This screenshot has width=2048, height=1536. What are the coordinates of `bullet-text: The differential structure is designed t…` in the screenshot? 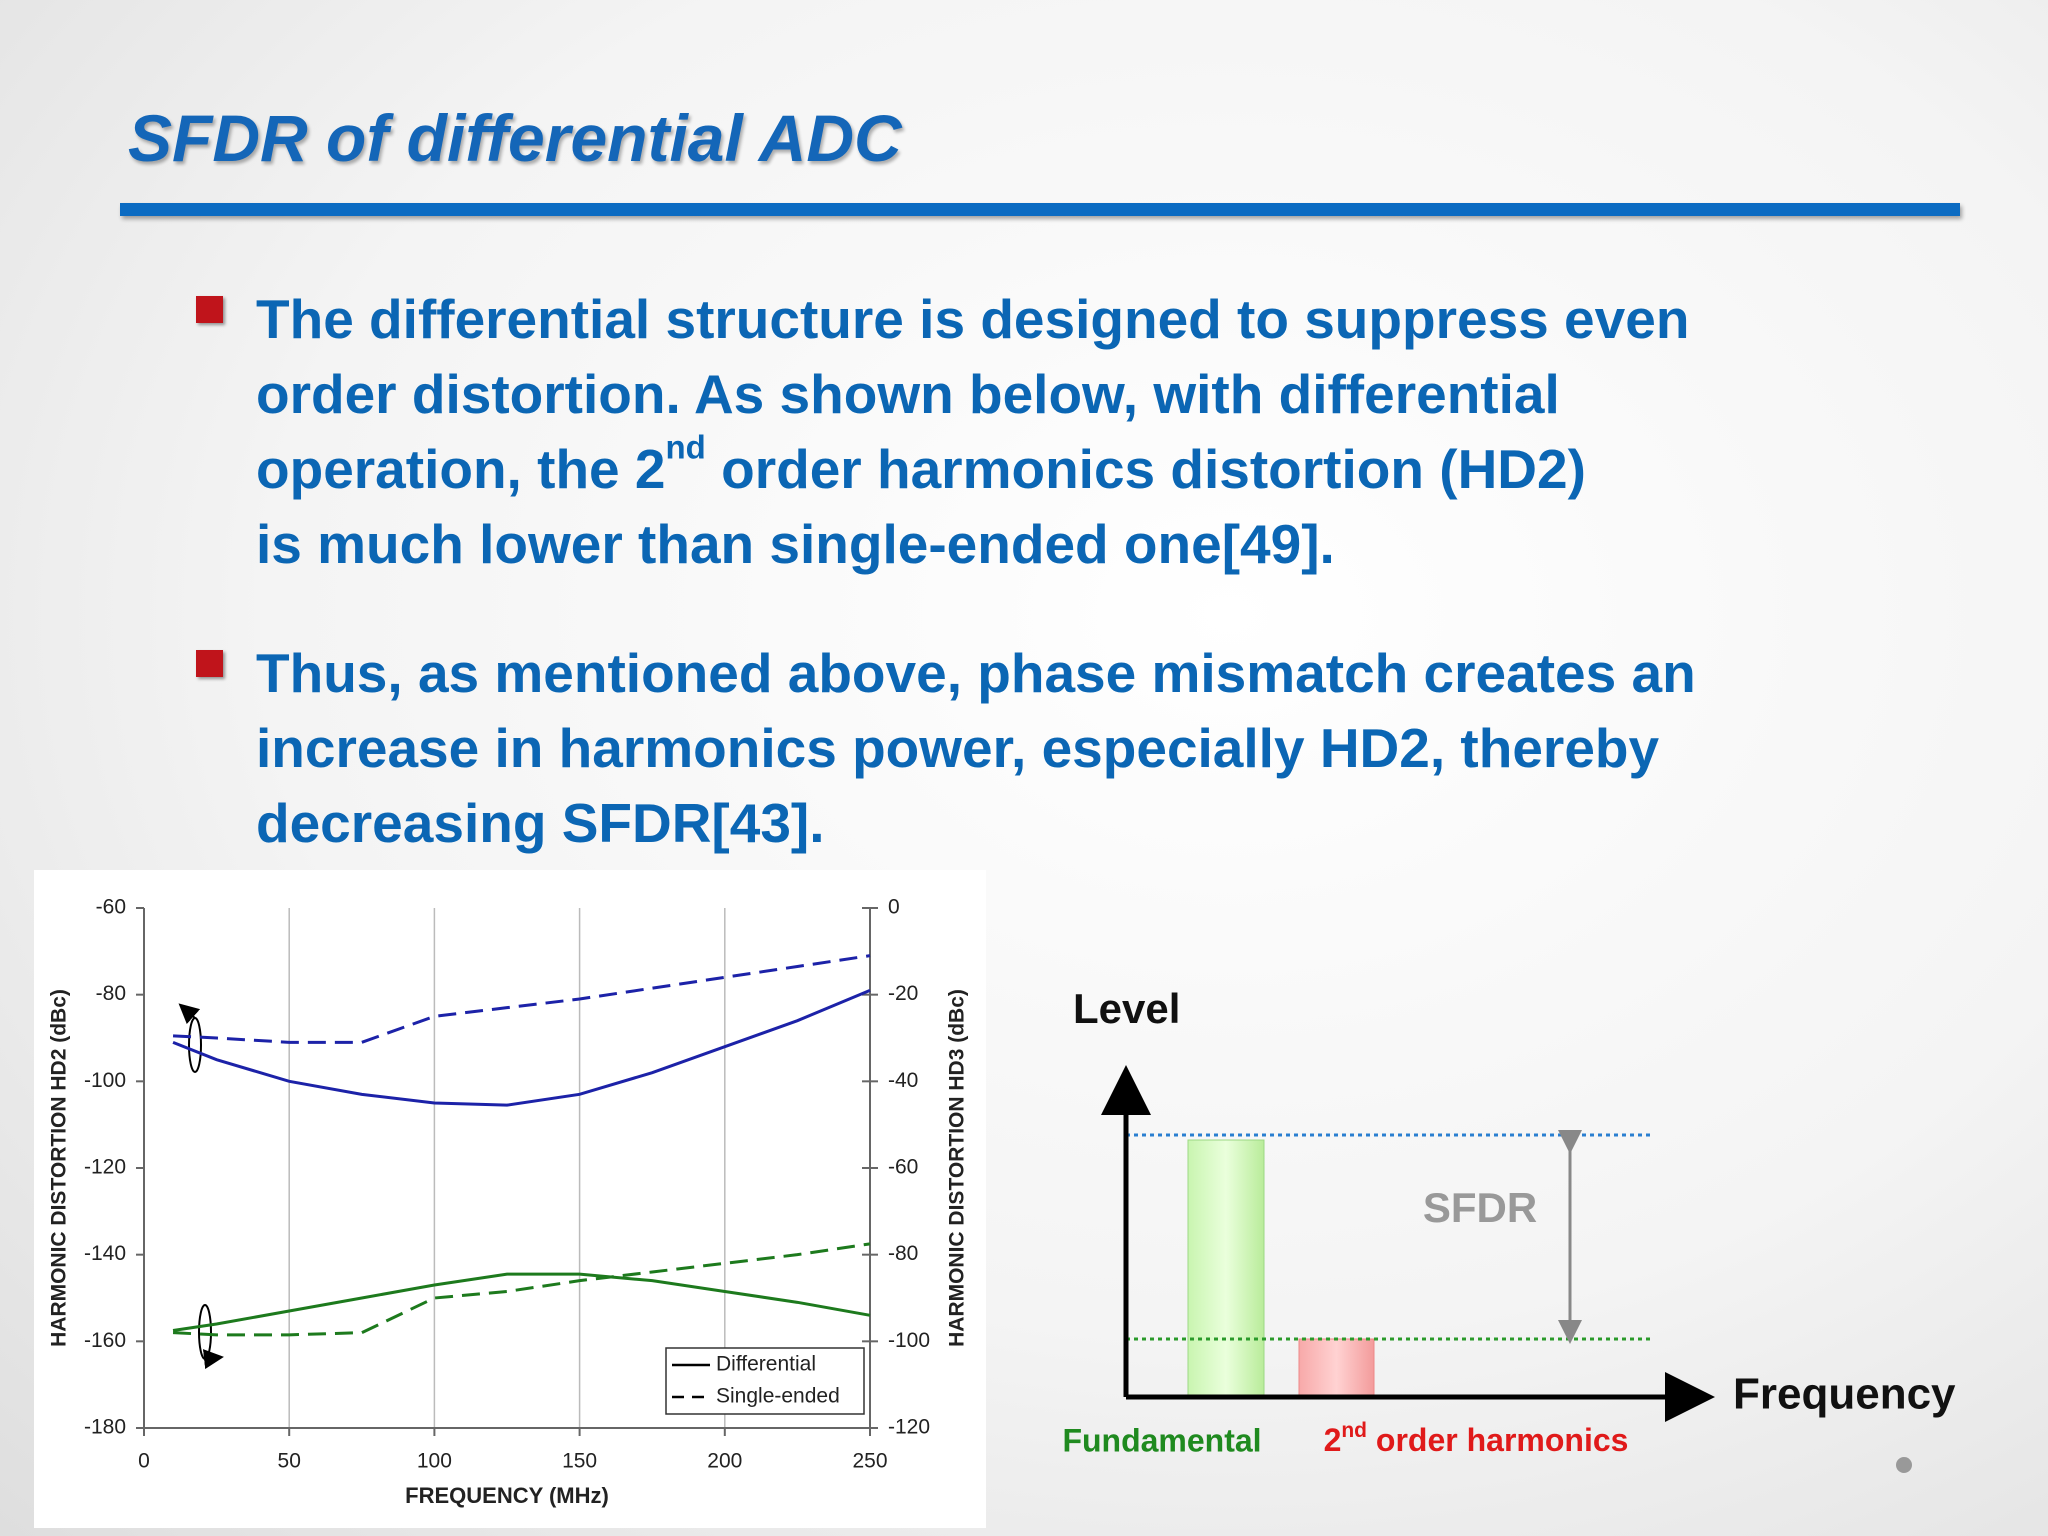 It's located at (972, 432).